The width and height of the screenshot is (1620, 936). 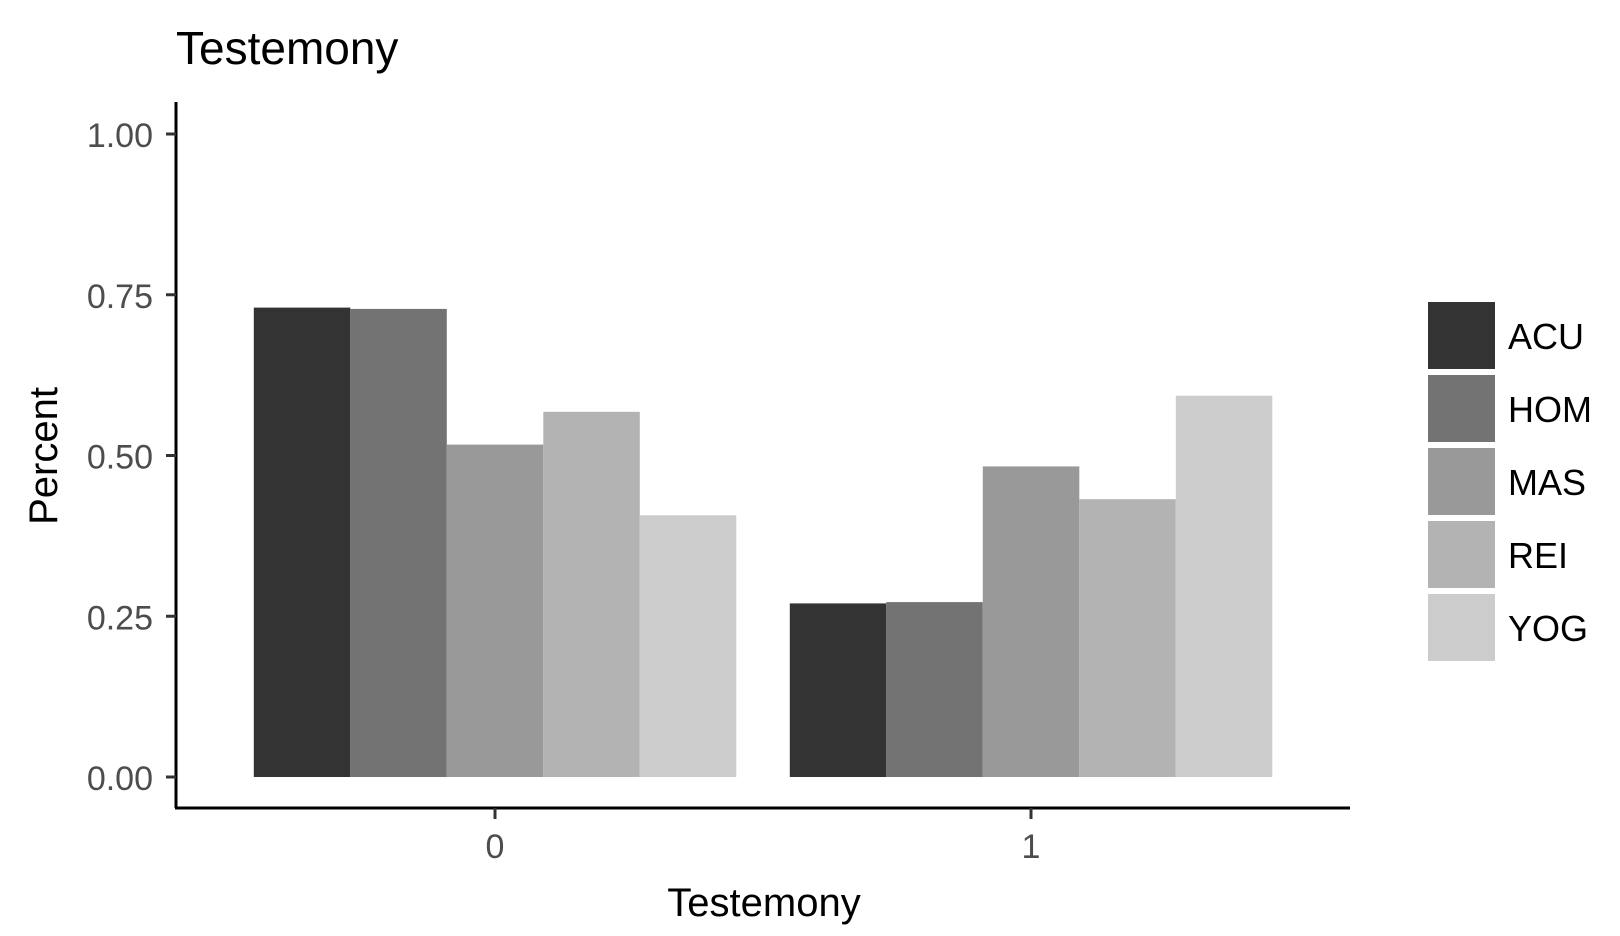 I want to click on y-ticks-group: 0.00 0.25 0.50 0.75 1.00, so click(x=131, y=457).